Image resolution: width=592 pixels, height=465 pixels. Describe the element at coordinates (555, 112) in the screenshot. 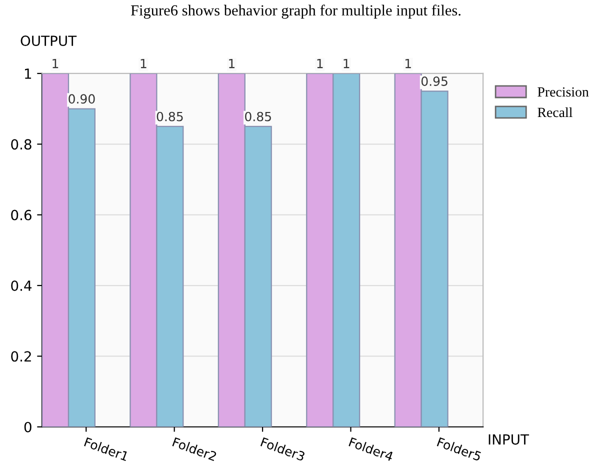

I see `legend-label: Recall` at that location.